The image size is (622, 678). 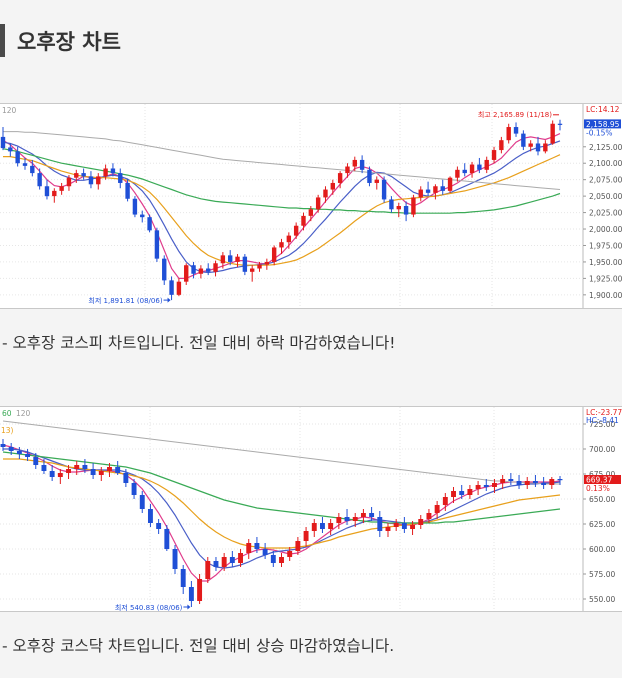 I want to click on y-tick-label: 1,975.00, so click(x=605, y=245).